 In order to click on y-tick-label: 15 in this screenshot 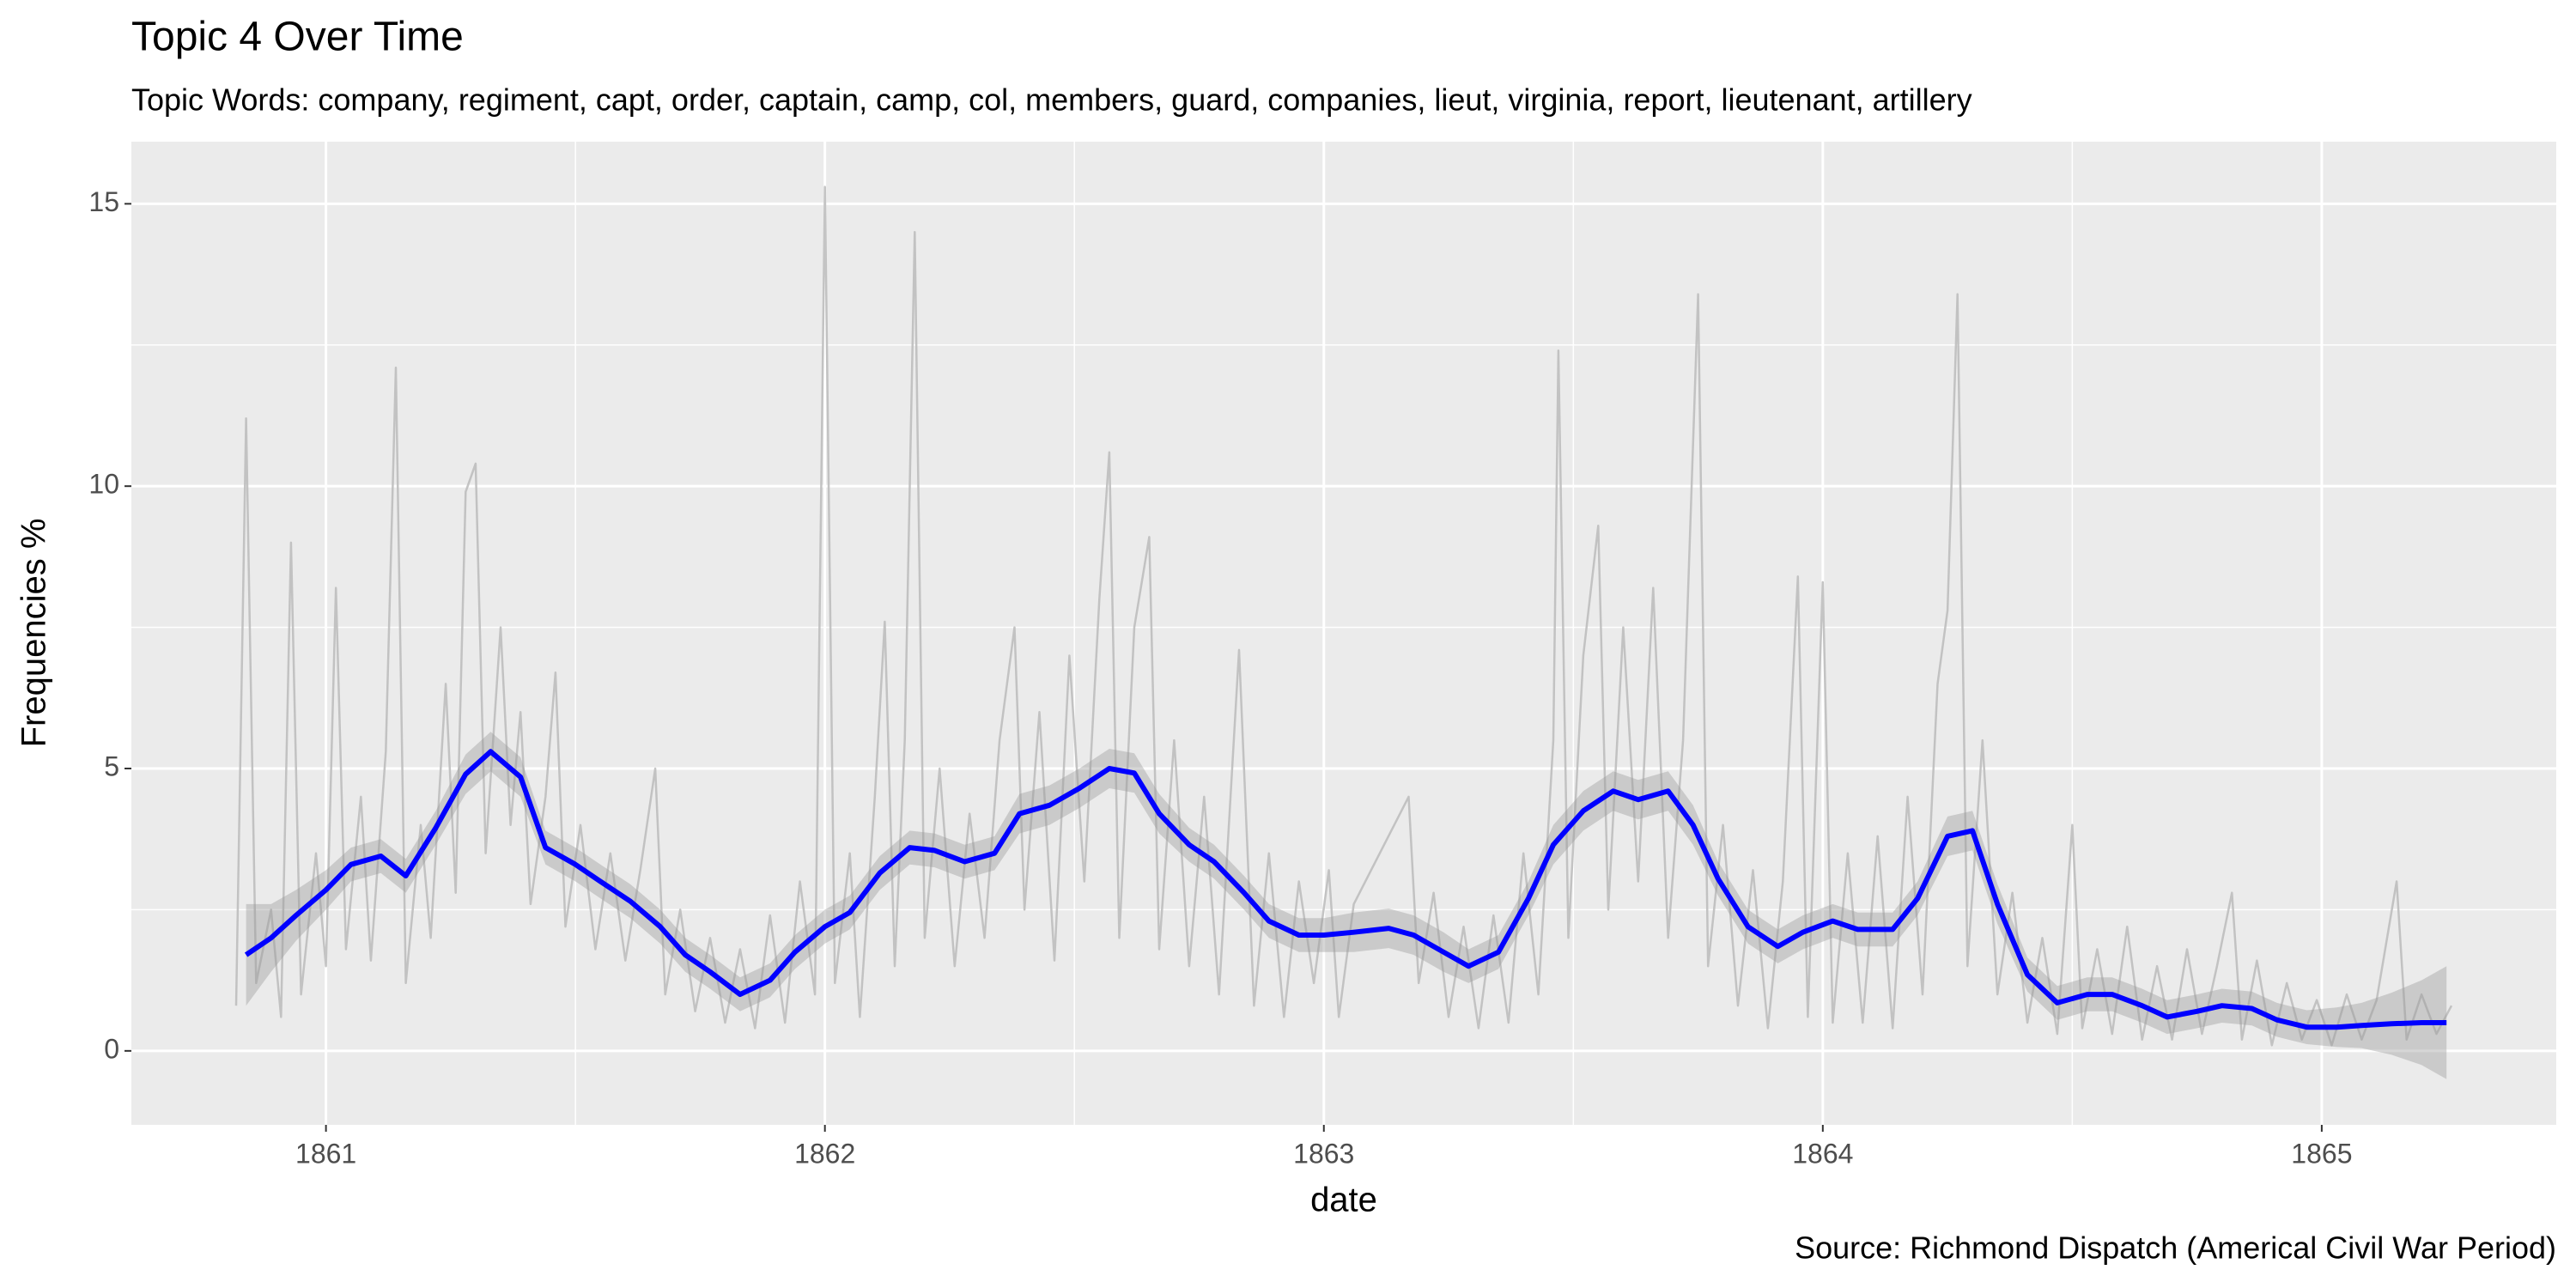, I will do `click(104, 202)`.